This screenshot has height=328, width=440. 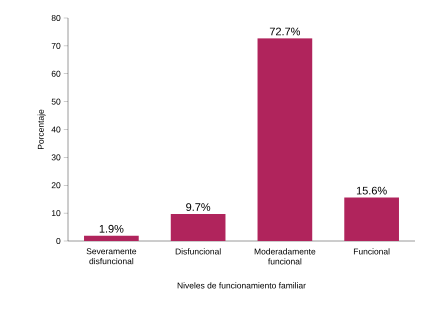 I want to click on data-label: 15.6%, so click(x=371, y=190).